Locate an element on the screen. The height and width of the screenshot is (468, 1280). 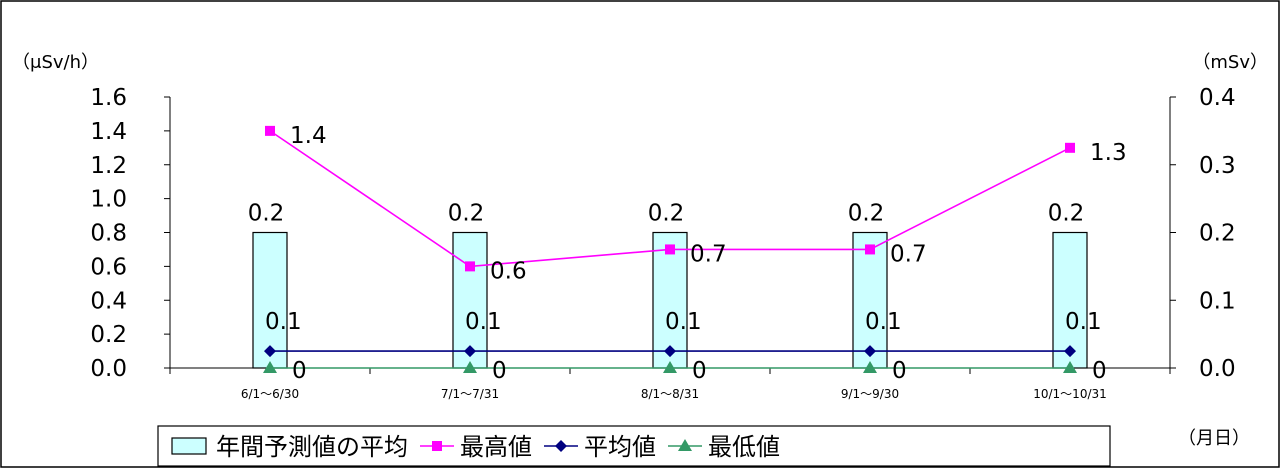
legend-swatch-bar is located at coordinates (189, 446).